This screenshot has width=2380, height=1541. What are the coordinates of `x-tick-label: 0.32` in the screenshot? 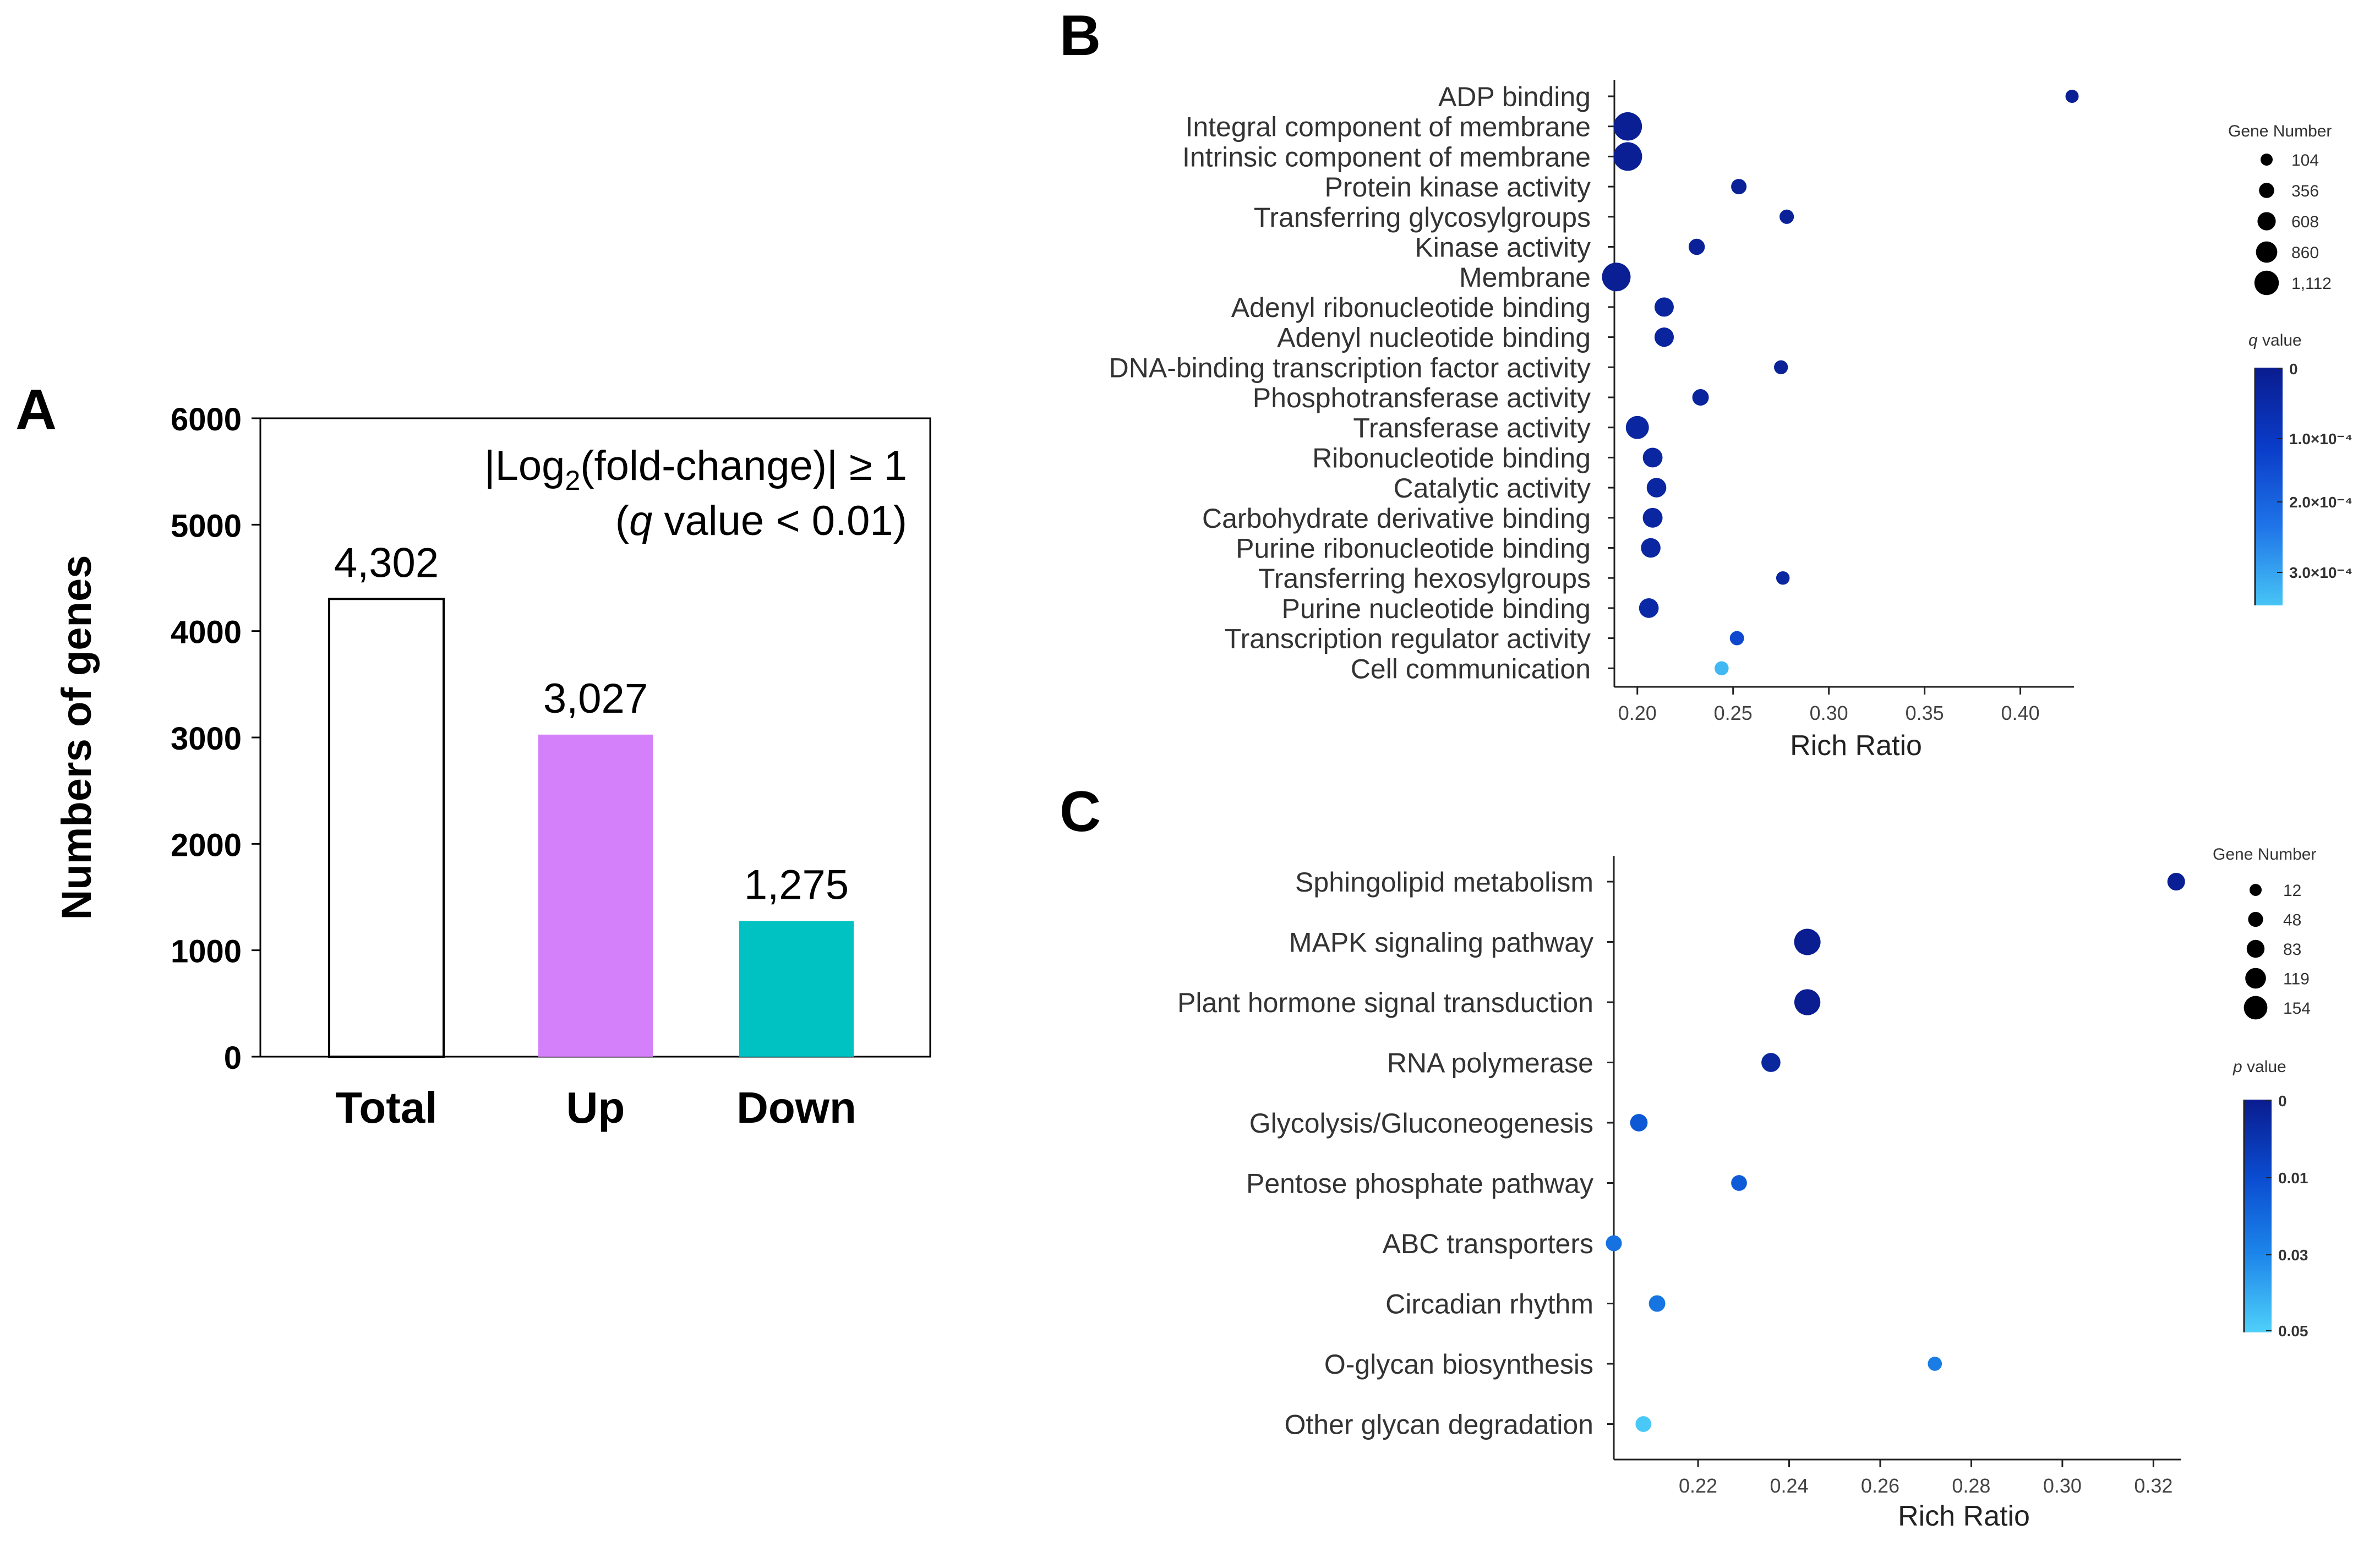 It's located at (2153, 1485).